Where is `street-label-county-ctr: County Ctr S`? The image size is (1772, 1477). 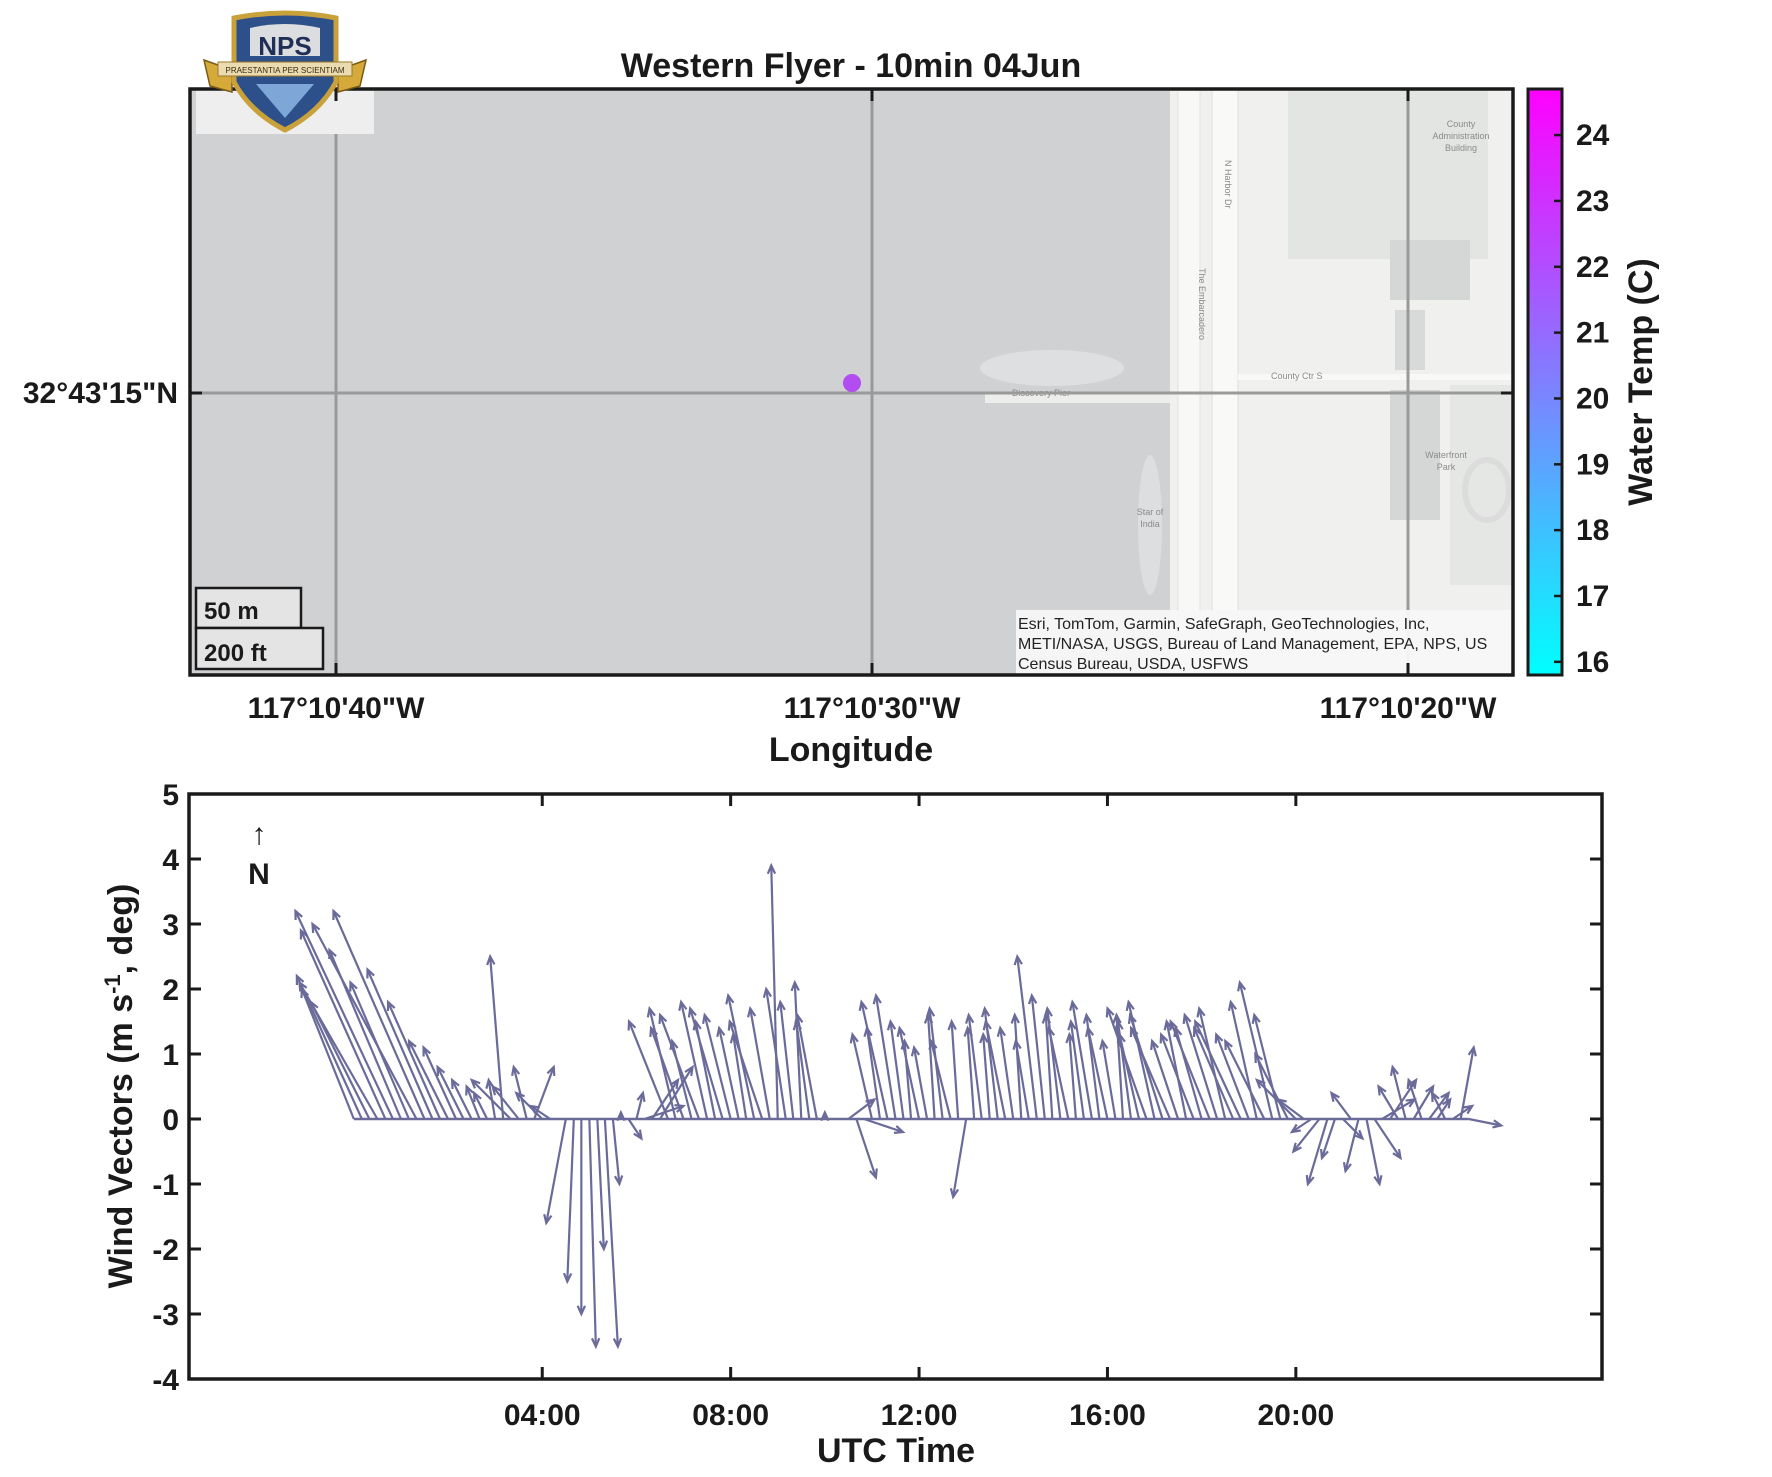 street-label-county-ctr: County Ctr S is located at coordinates (1297, 376).